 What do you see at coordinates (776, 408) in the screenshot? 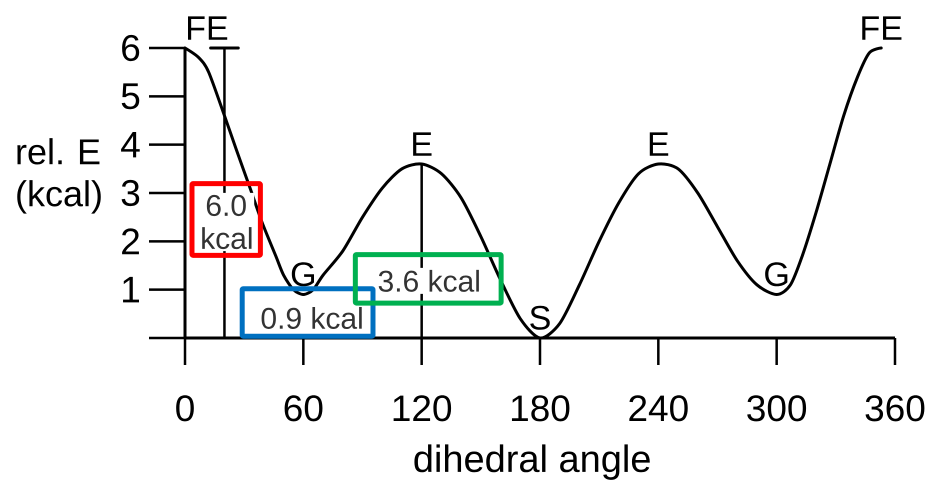
I see `x-tick-label: 300` at bounding box center [776, 408].